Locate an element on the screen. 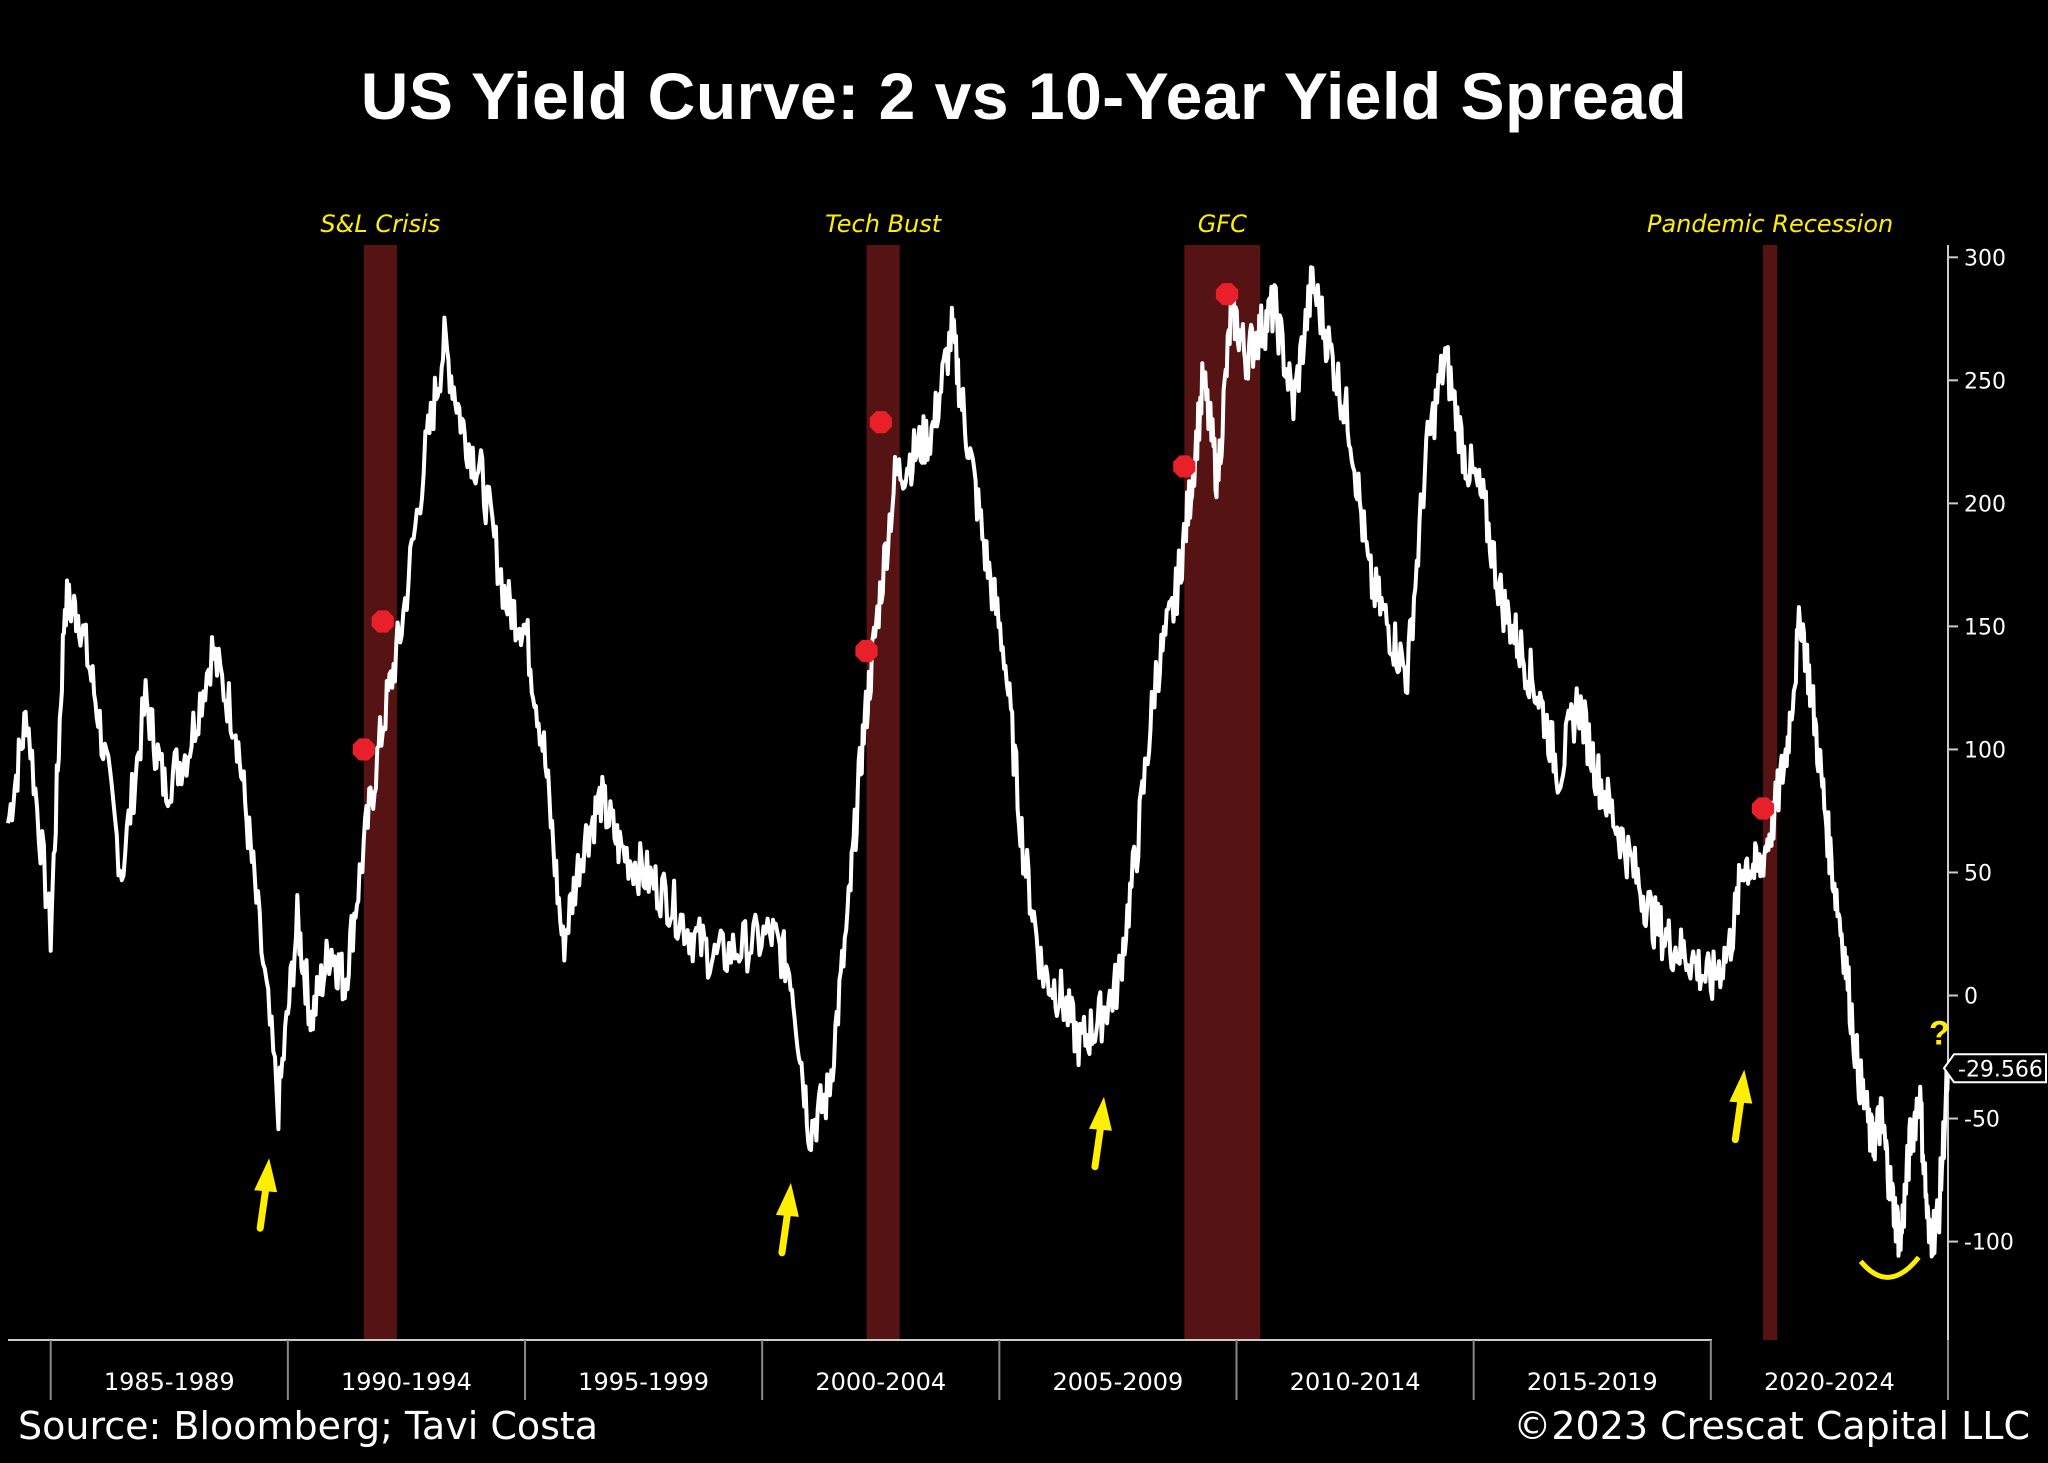 The width and height of the screenshot is (2048, 1463). last-value-label: -29.566 is located at coordinates (2000, 1069).